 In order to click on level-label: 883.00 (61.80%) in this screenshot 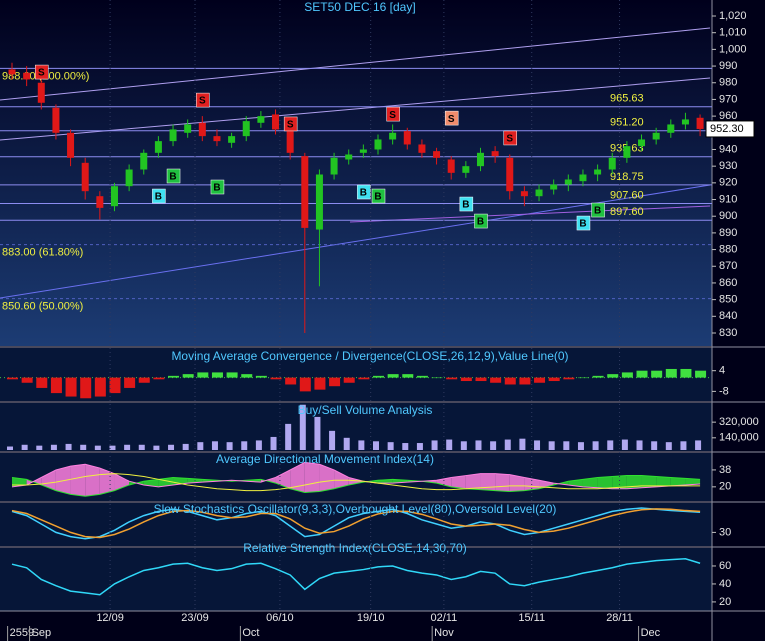, I will do `click(42, 252)`.